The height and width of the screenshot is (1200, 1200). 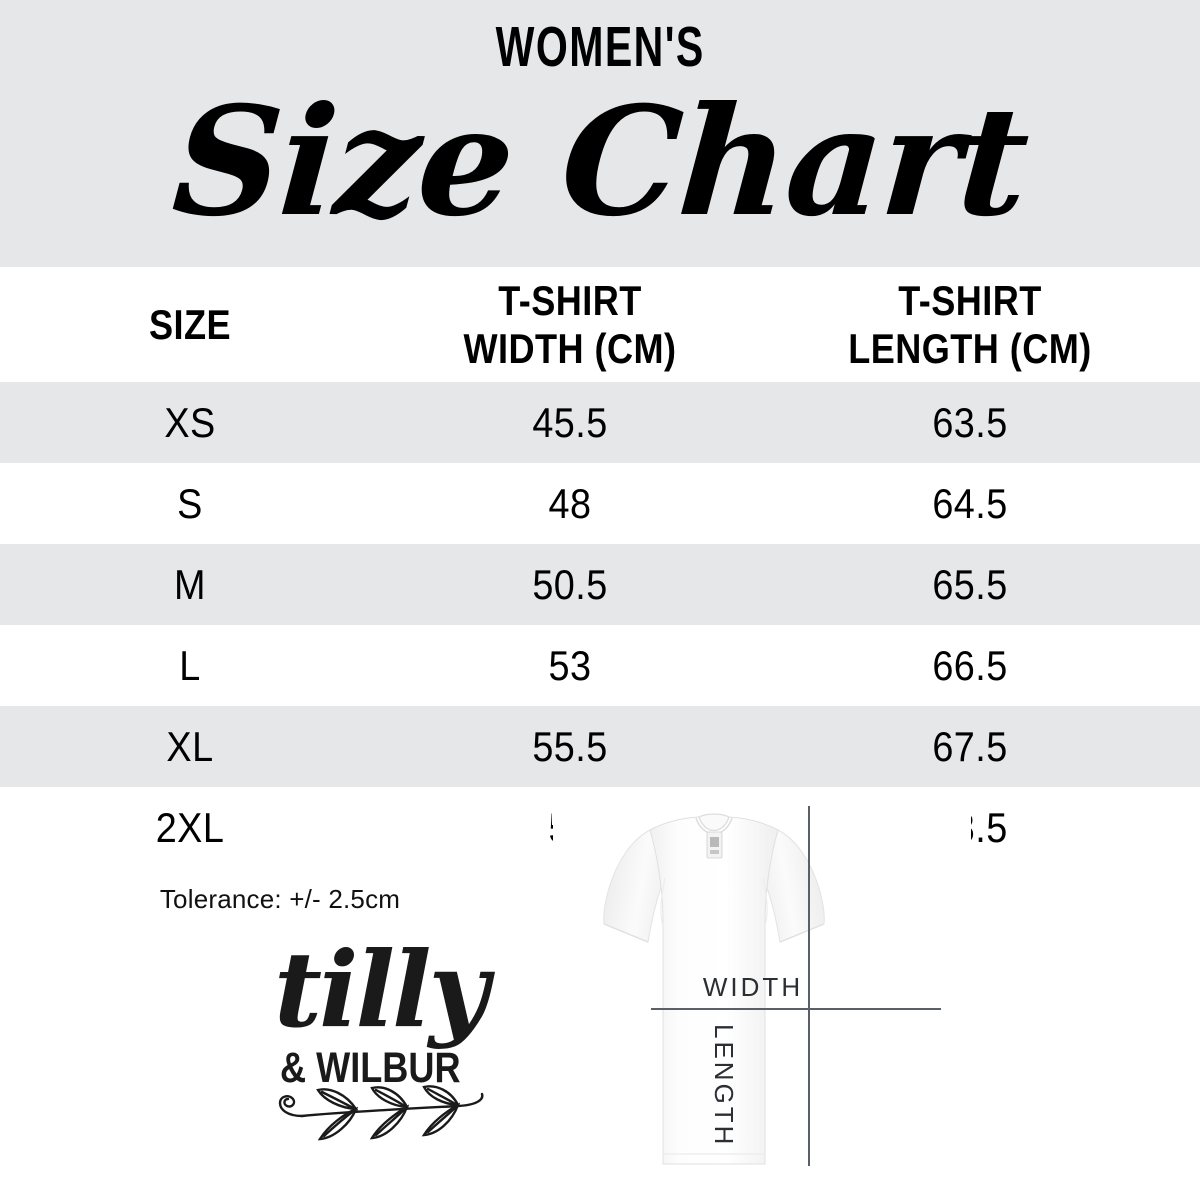 I want to click on cell-length: 63.5, so click(x=970, y=422).